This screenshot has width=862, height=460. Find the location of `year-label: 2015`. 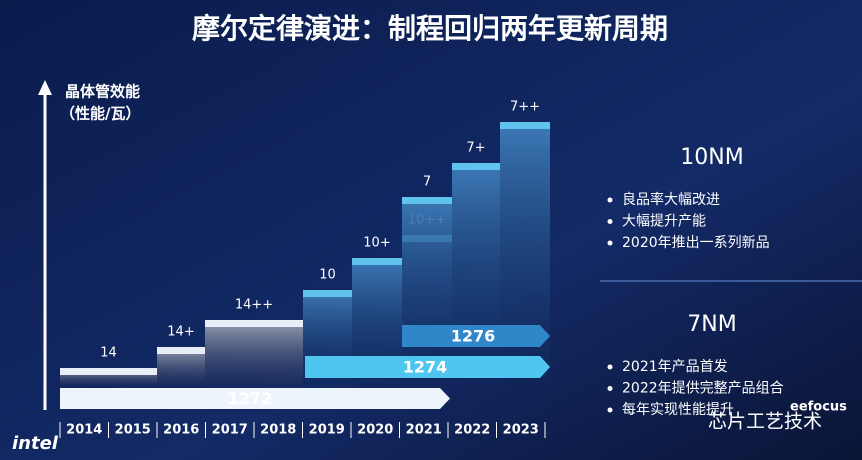

year-label: 2015 is located at coordinates (133, 430).